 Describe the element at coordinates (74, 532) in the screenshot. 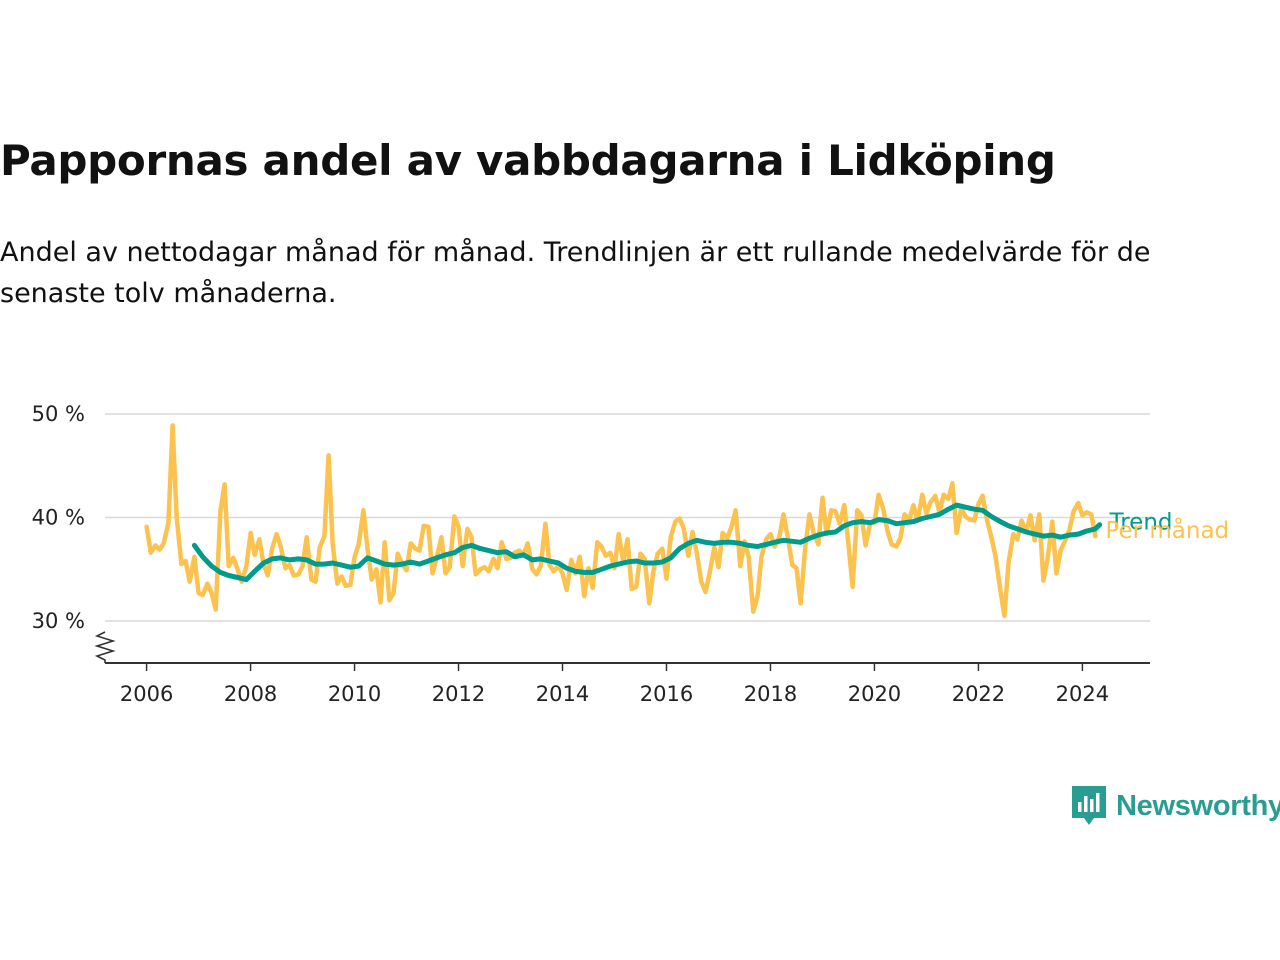

I see `y-axis: 30 % 40 % 50 %` at that location.